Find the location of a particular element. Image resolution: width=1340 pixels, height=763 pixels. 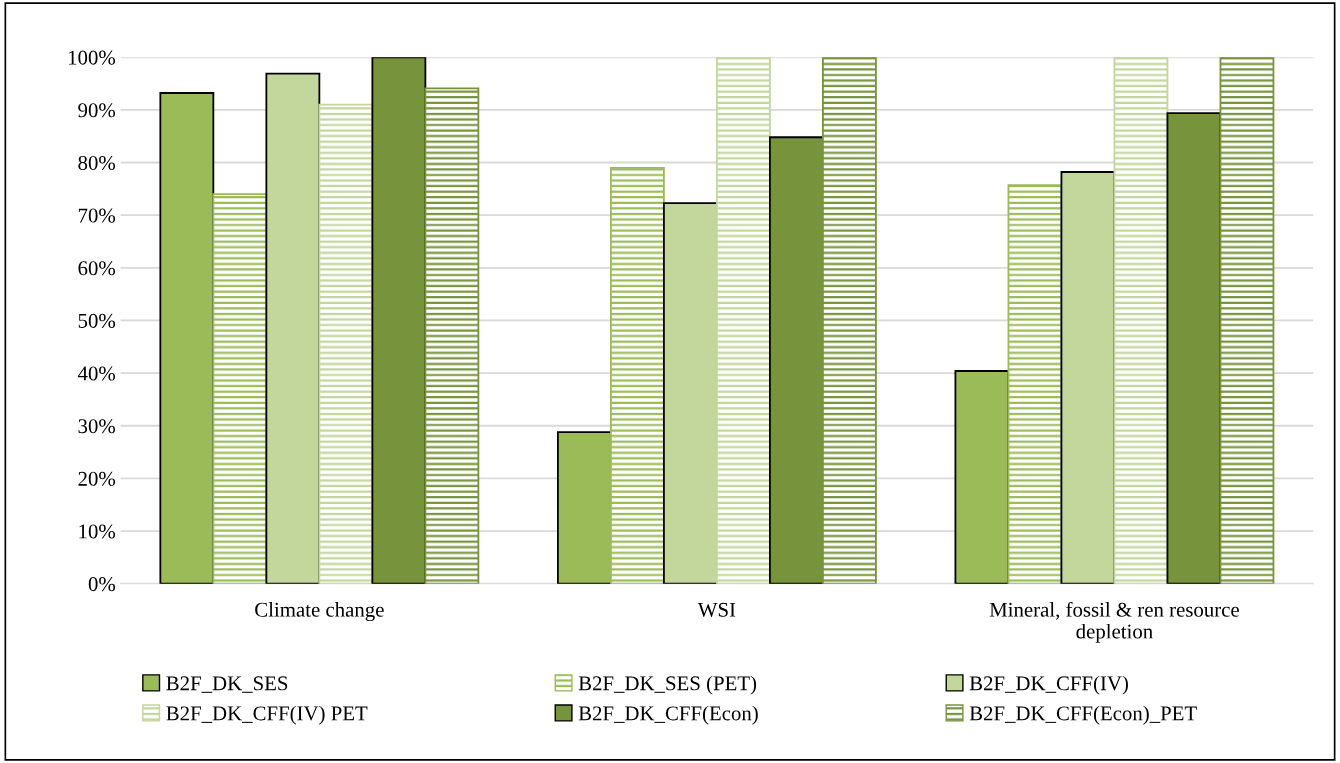

legend-label: B2F_DK_CFF(IV) PET is located at coordinates (267, 715).